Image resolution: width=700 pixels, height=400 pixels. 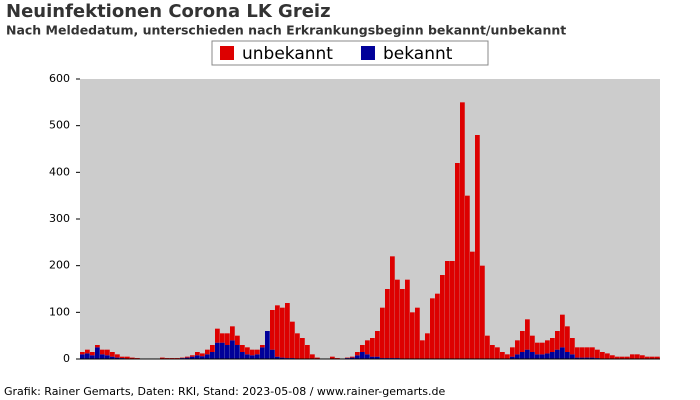 What do you see at coordinates (59, 265) in the screenshot?
I see `y-tick-label: 200` at bounding box center [59, 265].